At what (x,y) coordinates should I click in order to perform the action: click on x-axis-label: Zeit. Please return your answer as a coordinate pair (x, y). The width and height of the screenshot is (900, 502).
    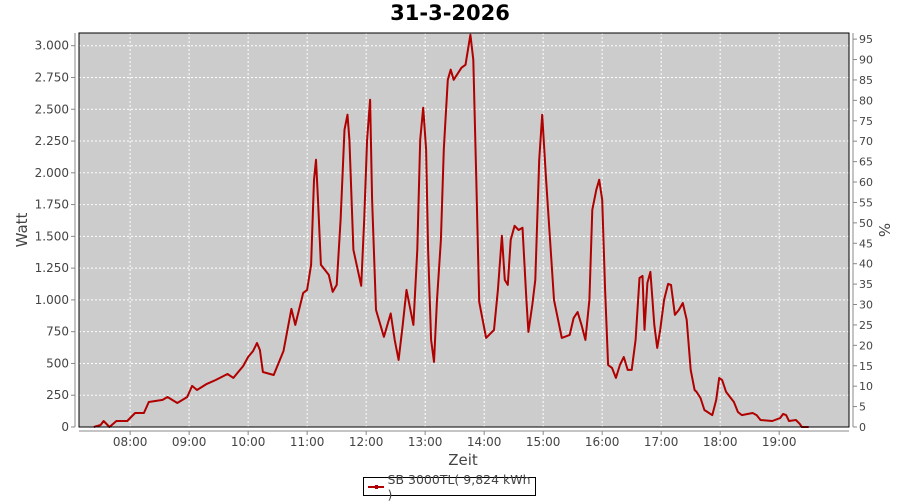
    Looking at the image, I should click on (463, 460).